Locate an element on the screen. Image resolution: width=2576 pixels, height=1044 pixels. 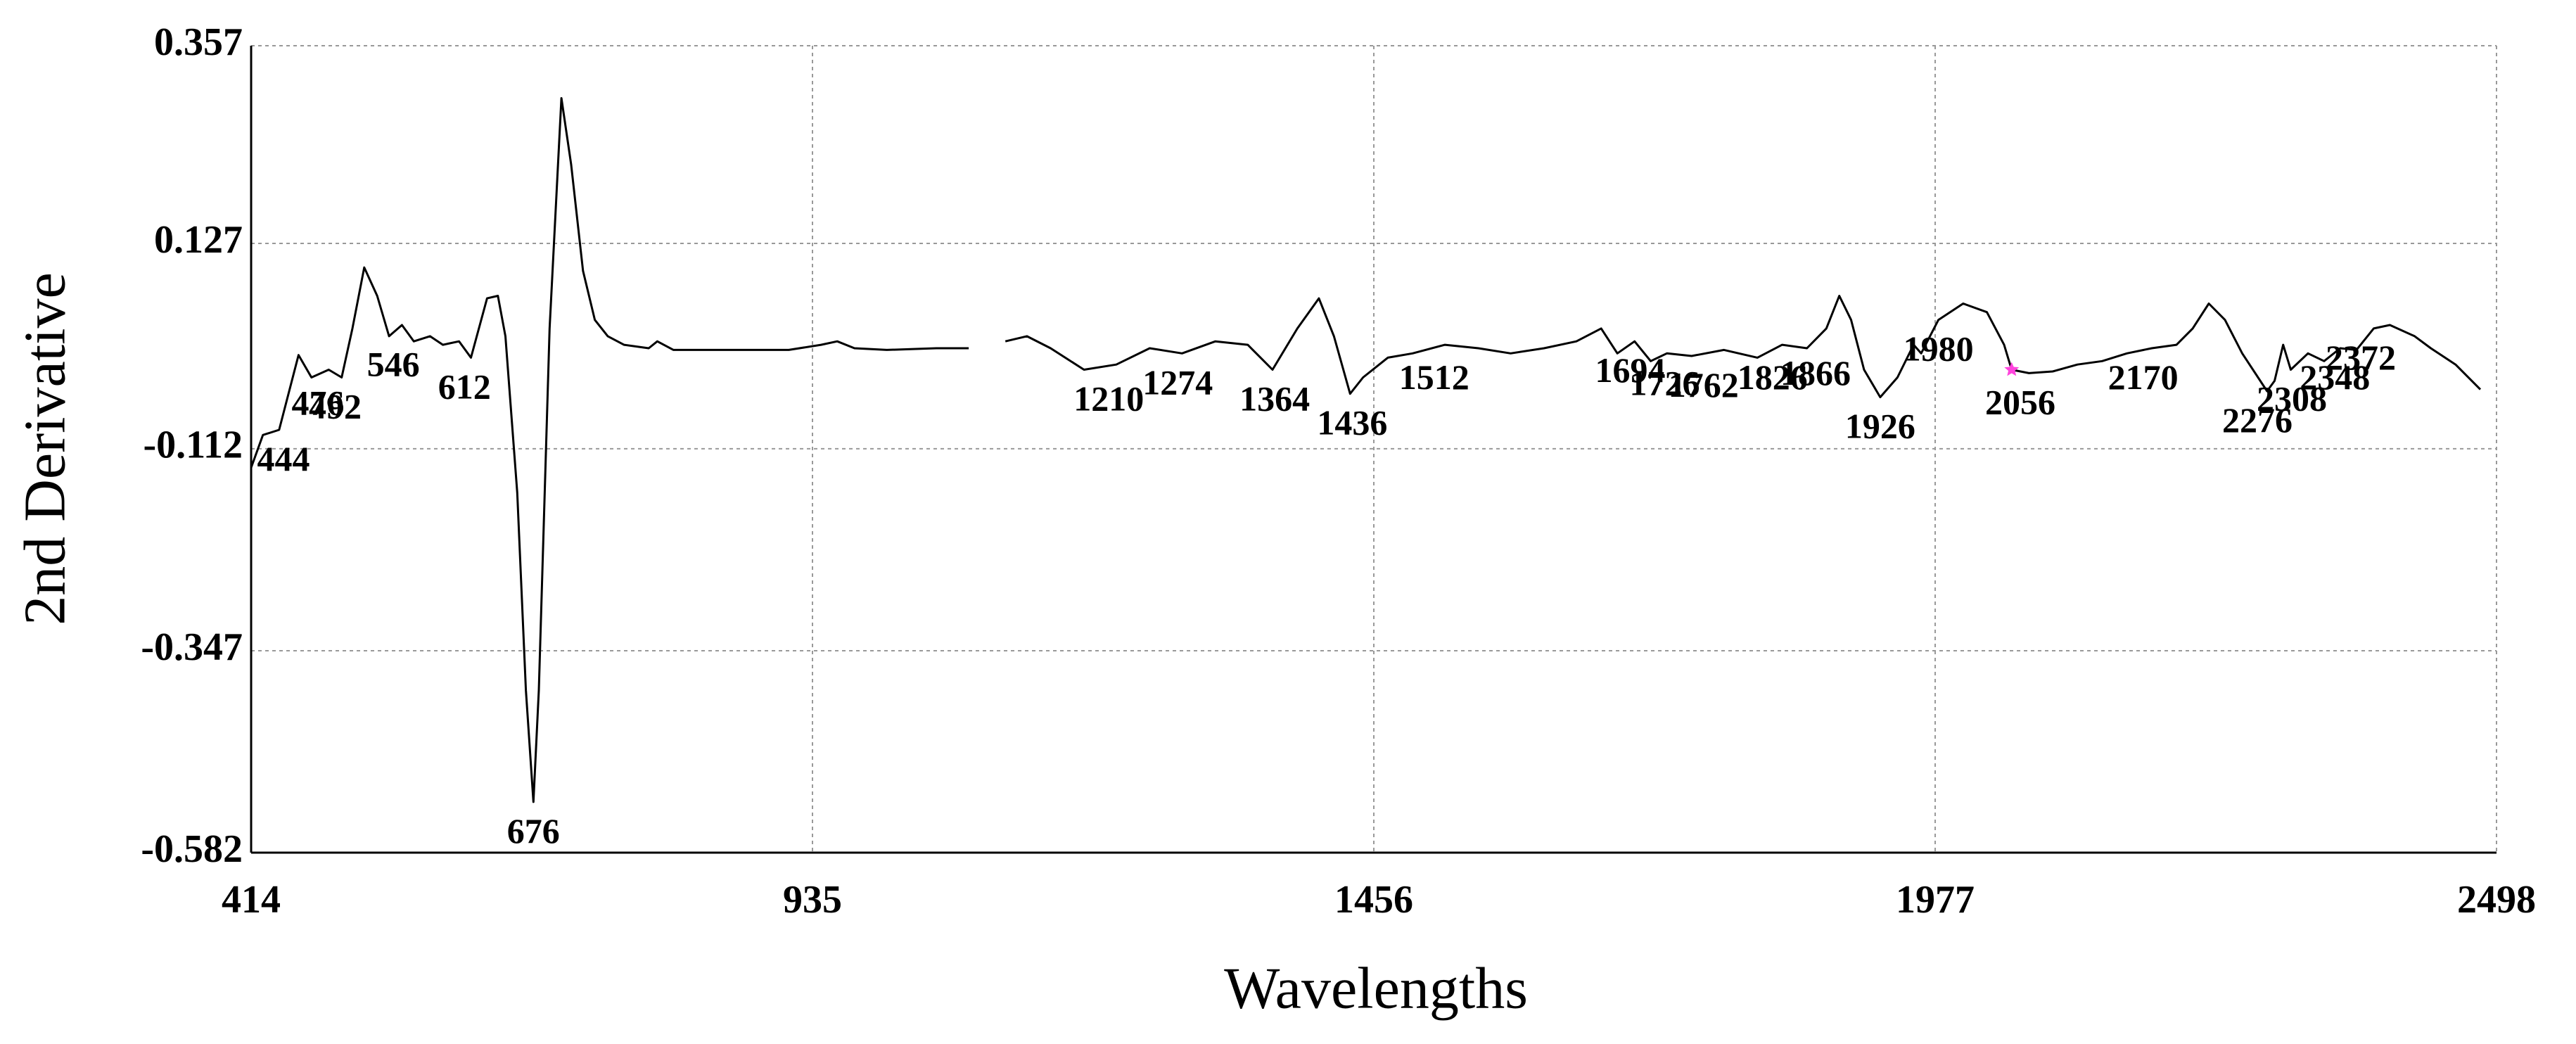
x-axis-title: Wavelengths is located at coordinates (1376, 988).